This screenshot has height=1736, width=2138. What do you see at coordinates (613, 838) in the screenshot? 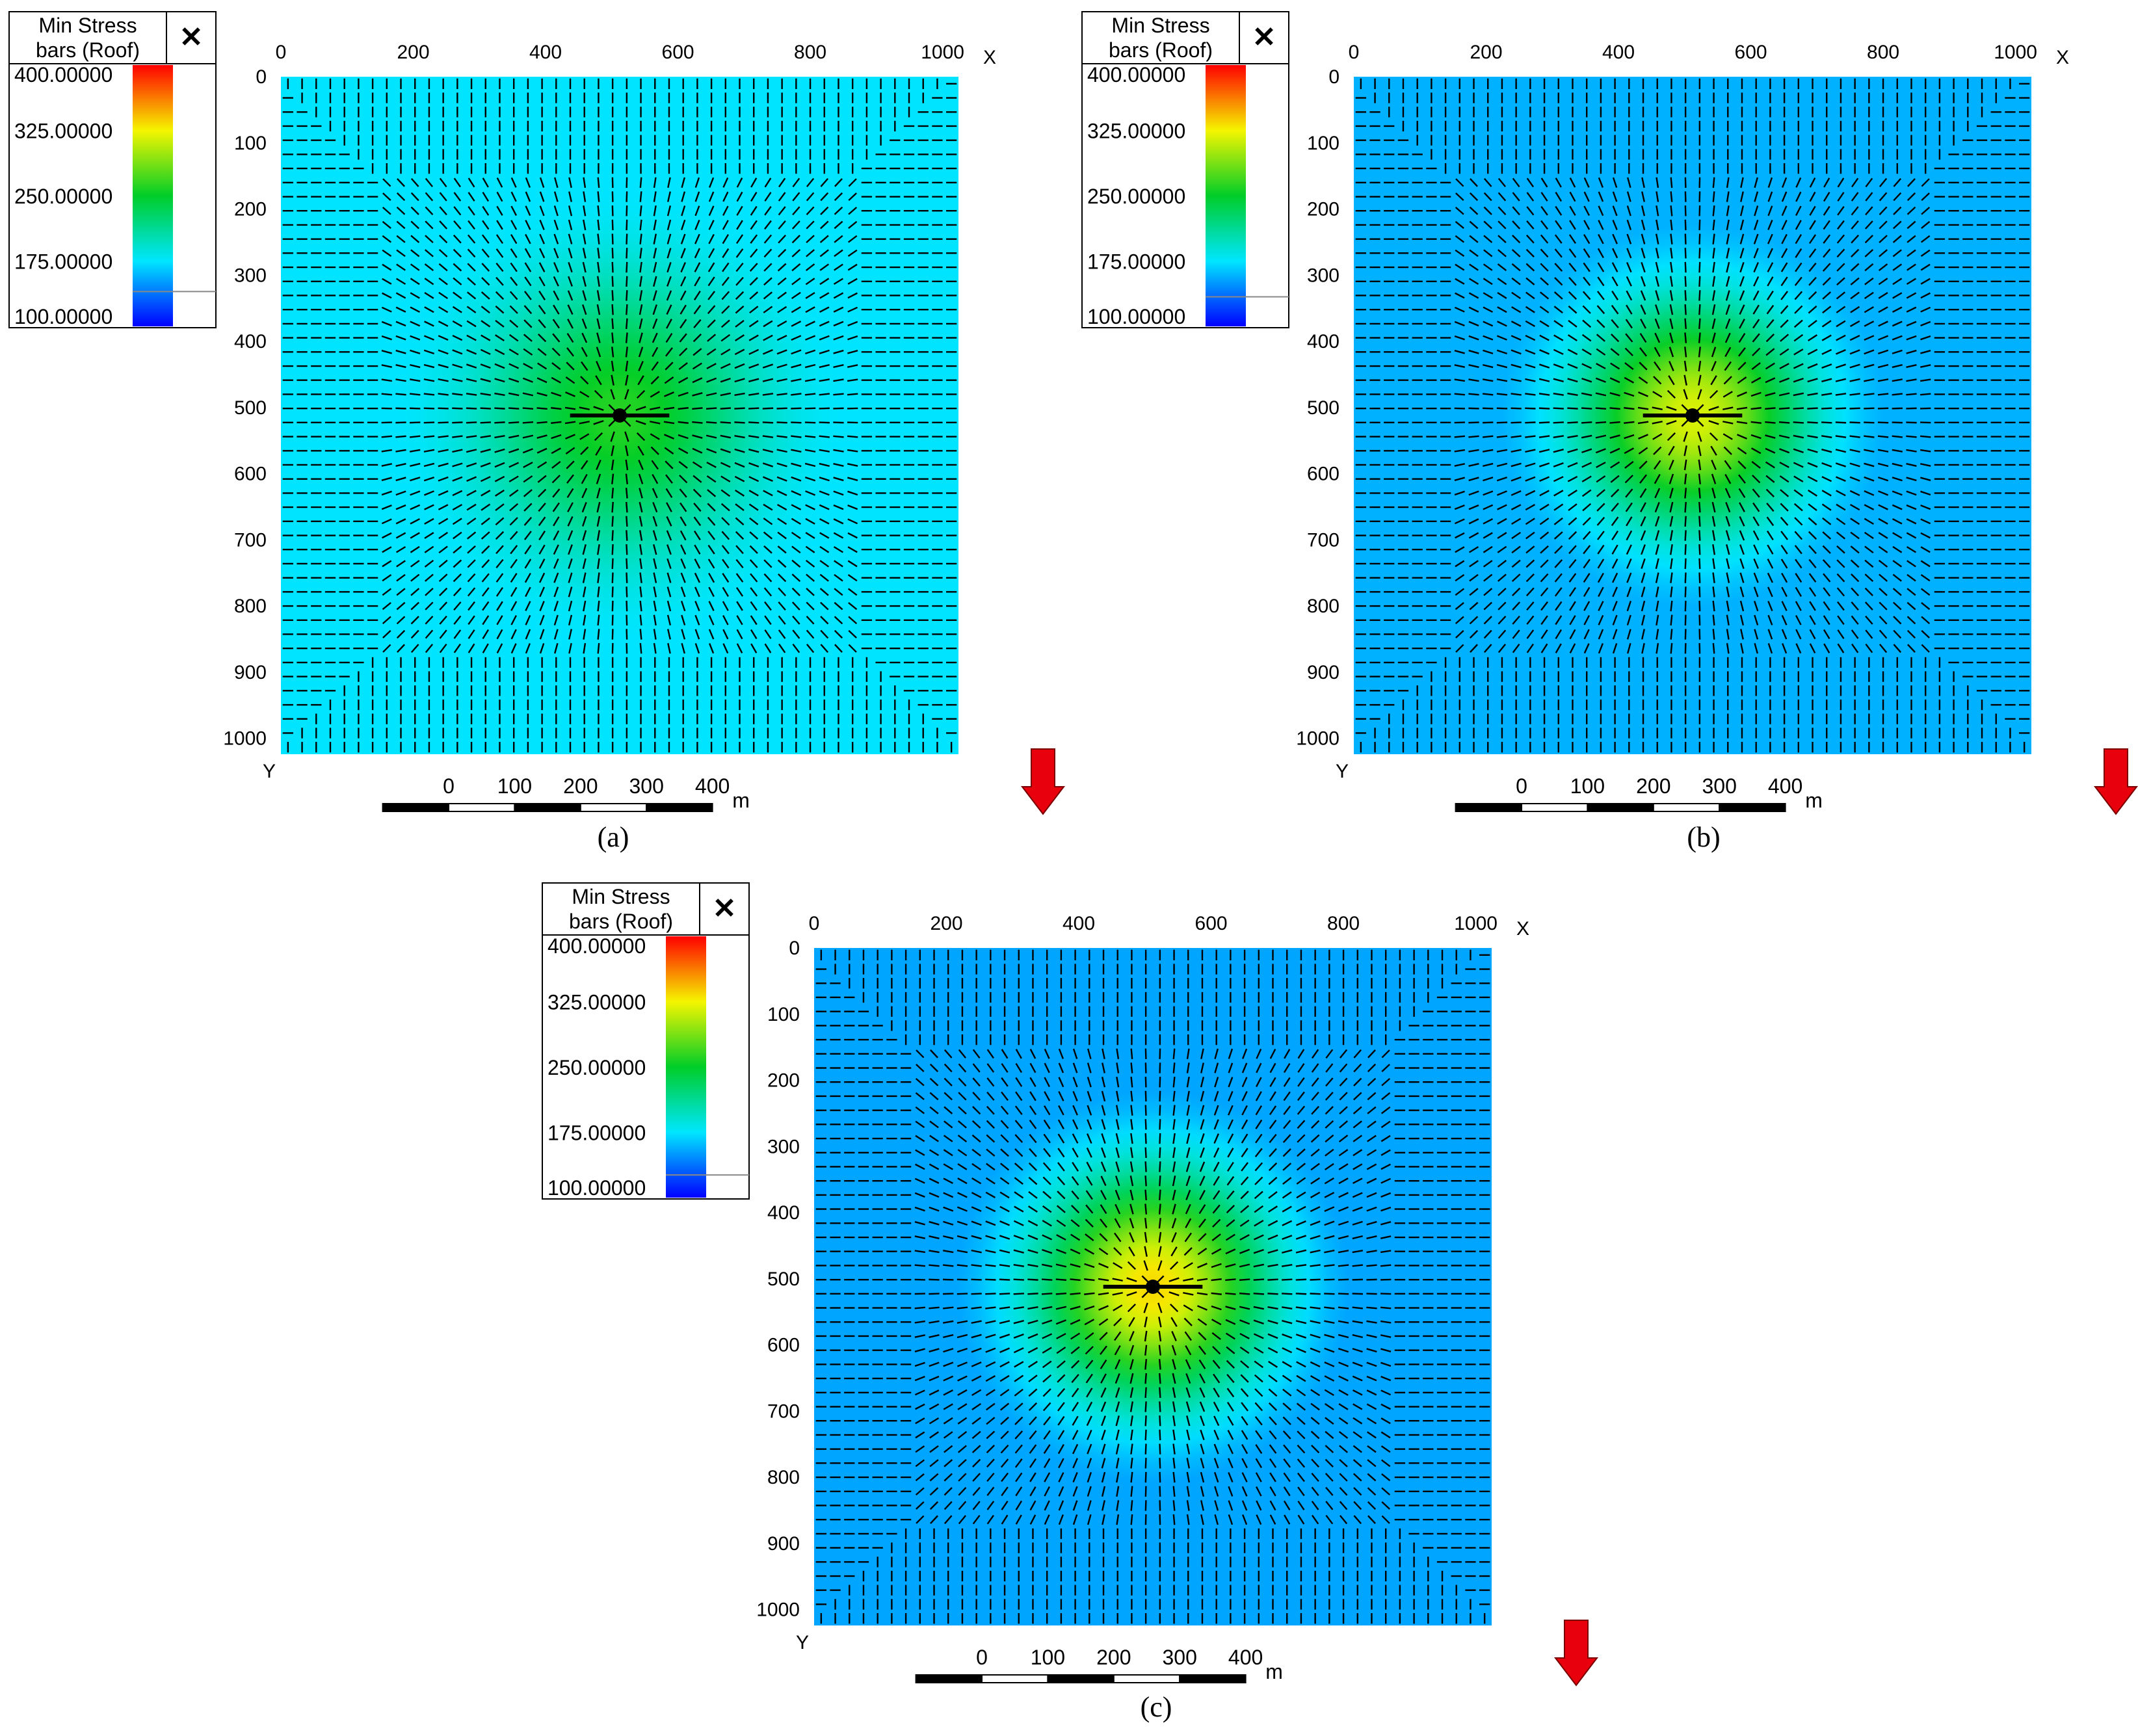
I see `caption-a: (a)` at bounding box center [613, 838].